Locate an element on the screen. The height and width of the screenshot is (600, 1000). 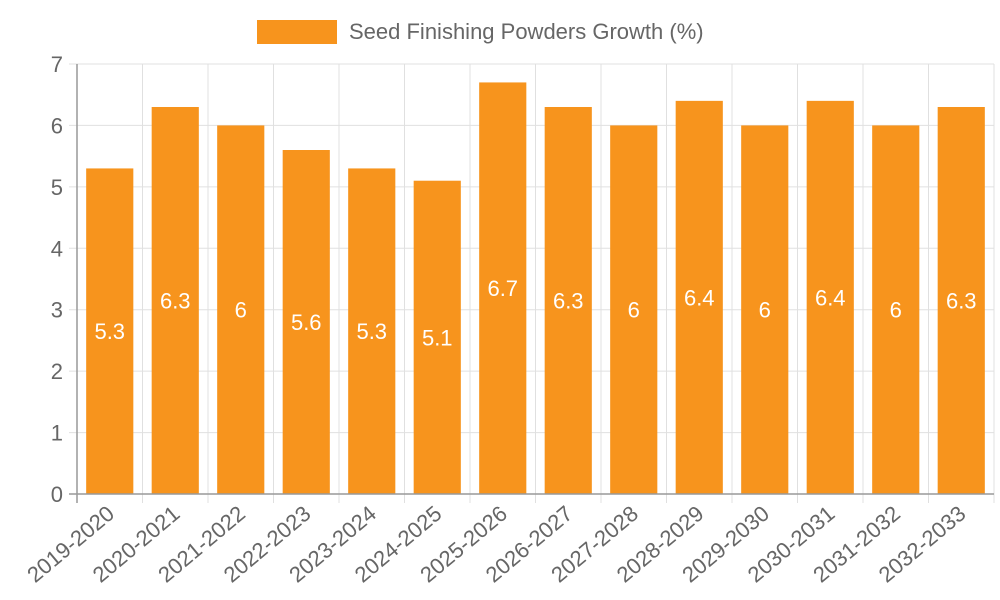
y-tick-label: 5 is located at coordinates (57, 187).